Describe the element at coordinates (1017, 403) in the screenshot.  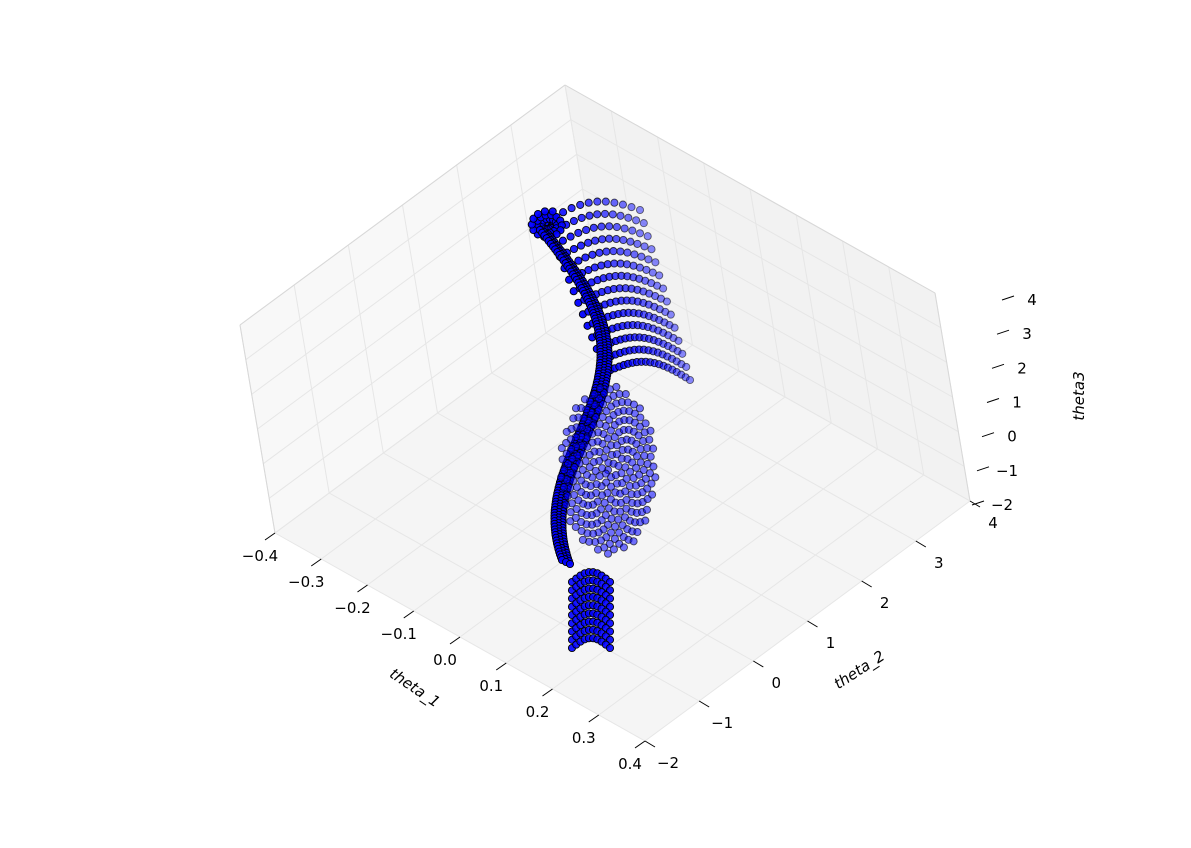
I see `z-tick-label: 1` at that location.